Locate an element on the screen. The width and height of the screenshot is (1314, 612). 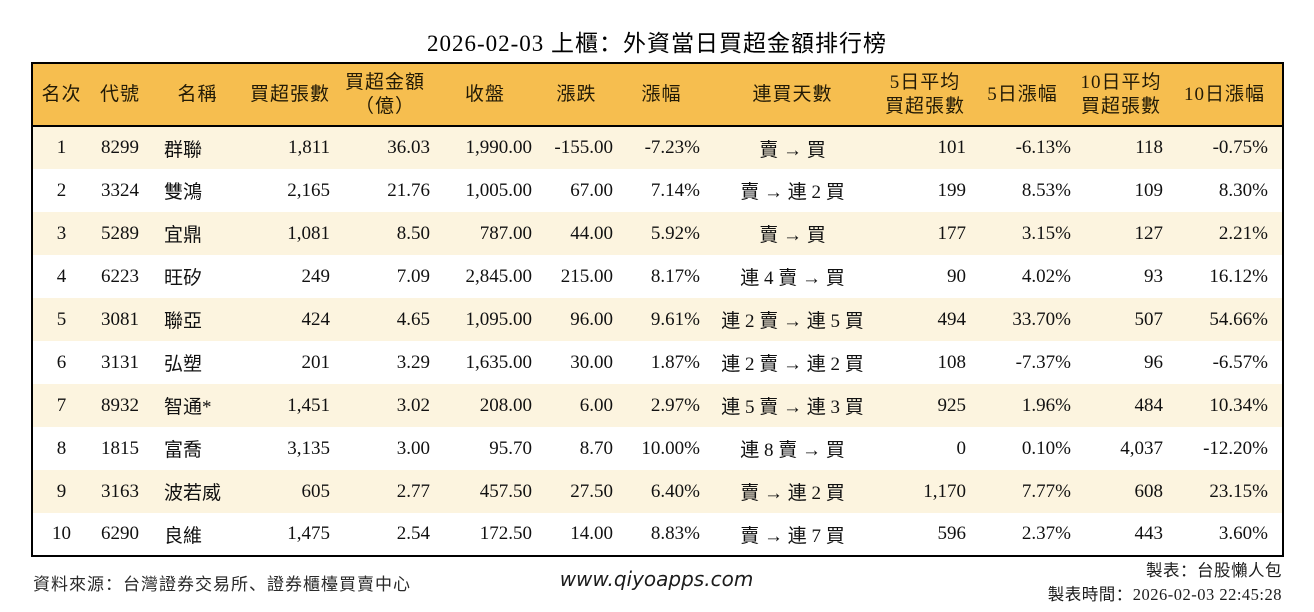
cell-rank: 5 is located at coordinates (61, 319).